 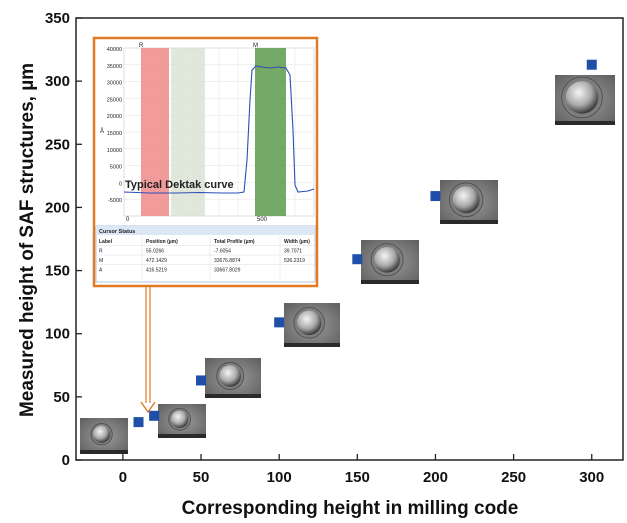 What do you see at coordinates (591, 477) in the screenshot?
I see `x-tick-label-300: 300` at bounding box center [591, 477].